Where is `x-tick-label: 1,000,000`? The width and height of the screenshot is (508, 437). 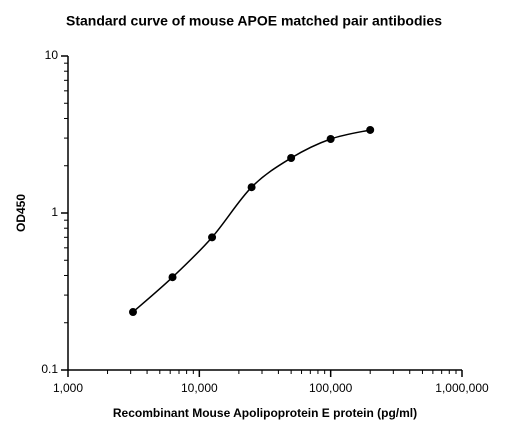
x-tick-label: 1,000,000 is located at coordinates (462, 388).